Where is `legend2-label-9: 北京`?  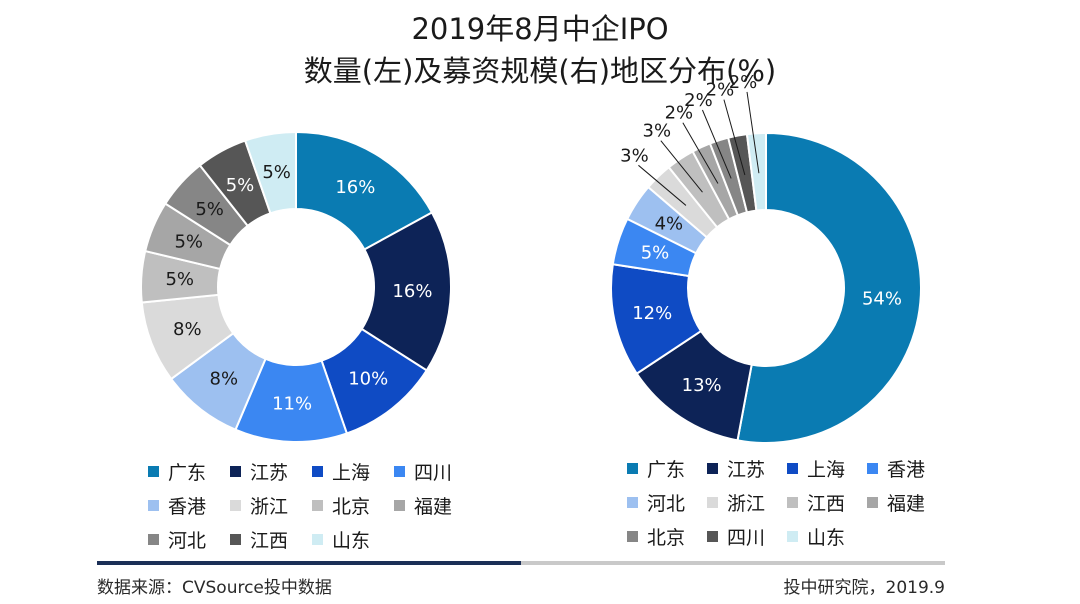
legend2-label-9: 北京 is located at coordinates (666, 538).